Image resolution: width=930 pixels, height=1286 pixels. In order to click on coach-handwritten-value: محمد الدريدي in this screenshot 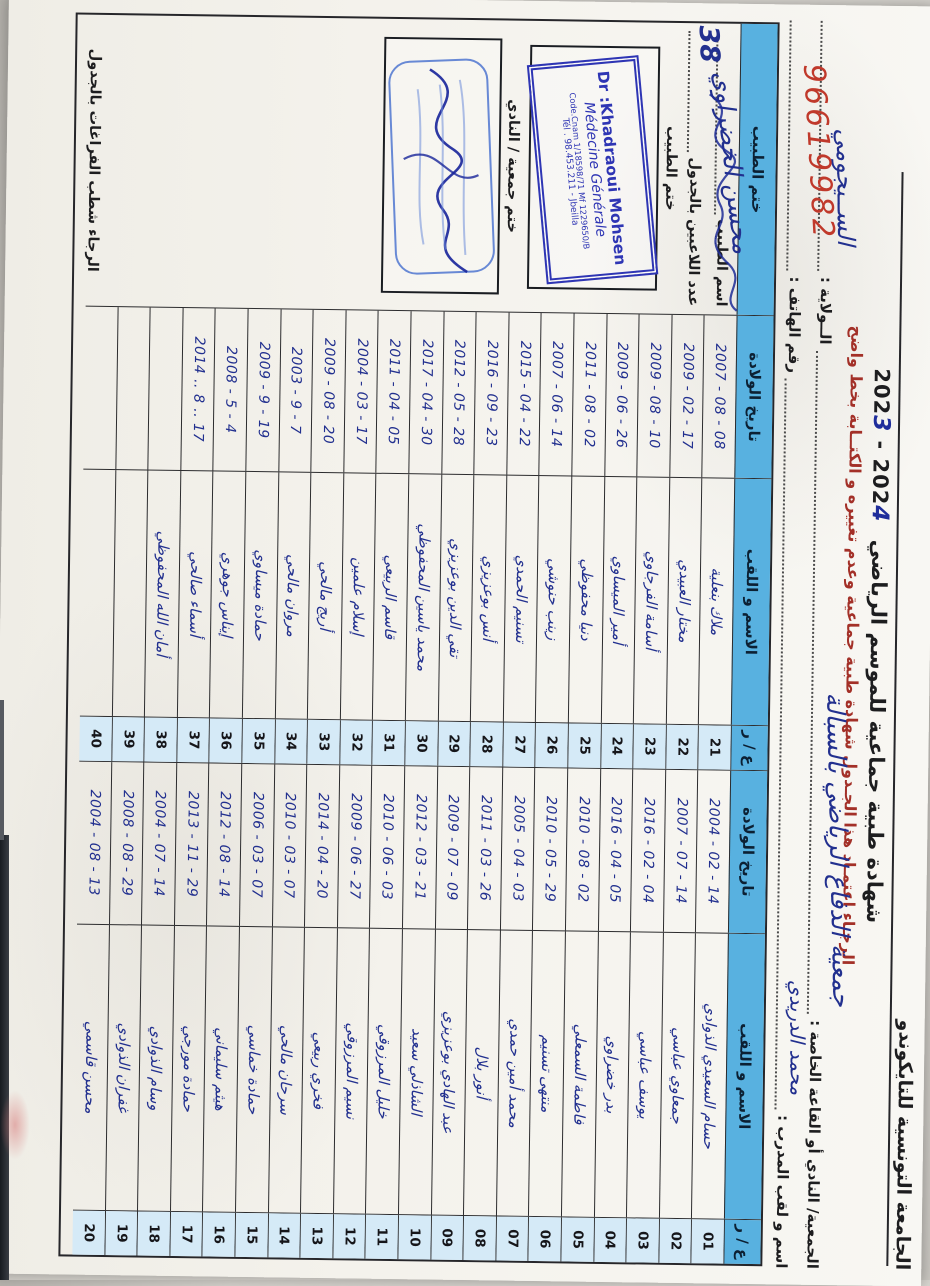, I will do `click(797, 1037)`.